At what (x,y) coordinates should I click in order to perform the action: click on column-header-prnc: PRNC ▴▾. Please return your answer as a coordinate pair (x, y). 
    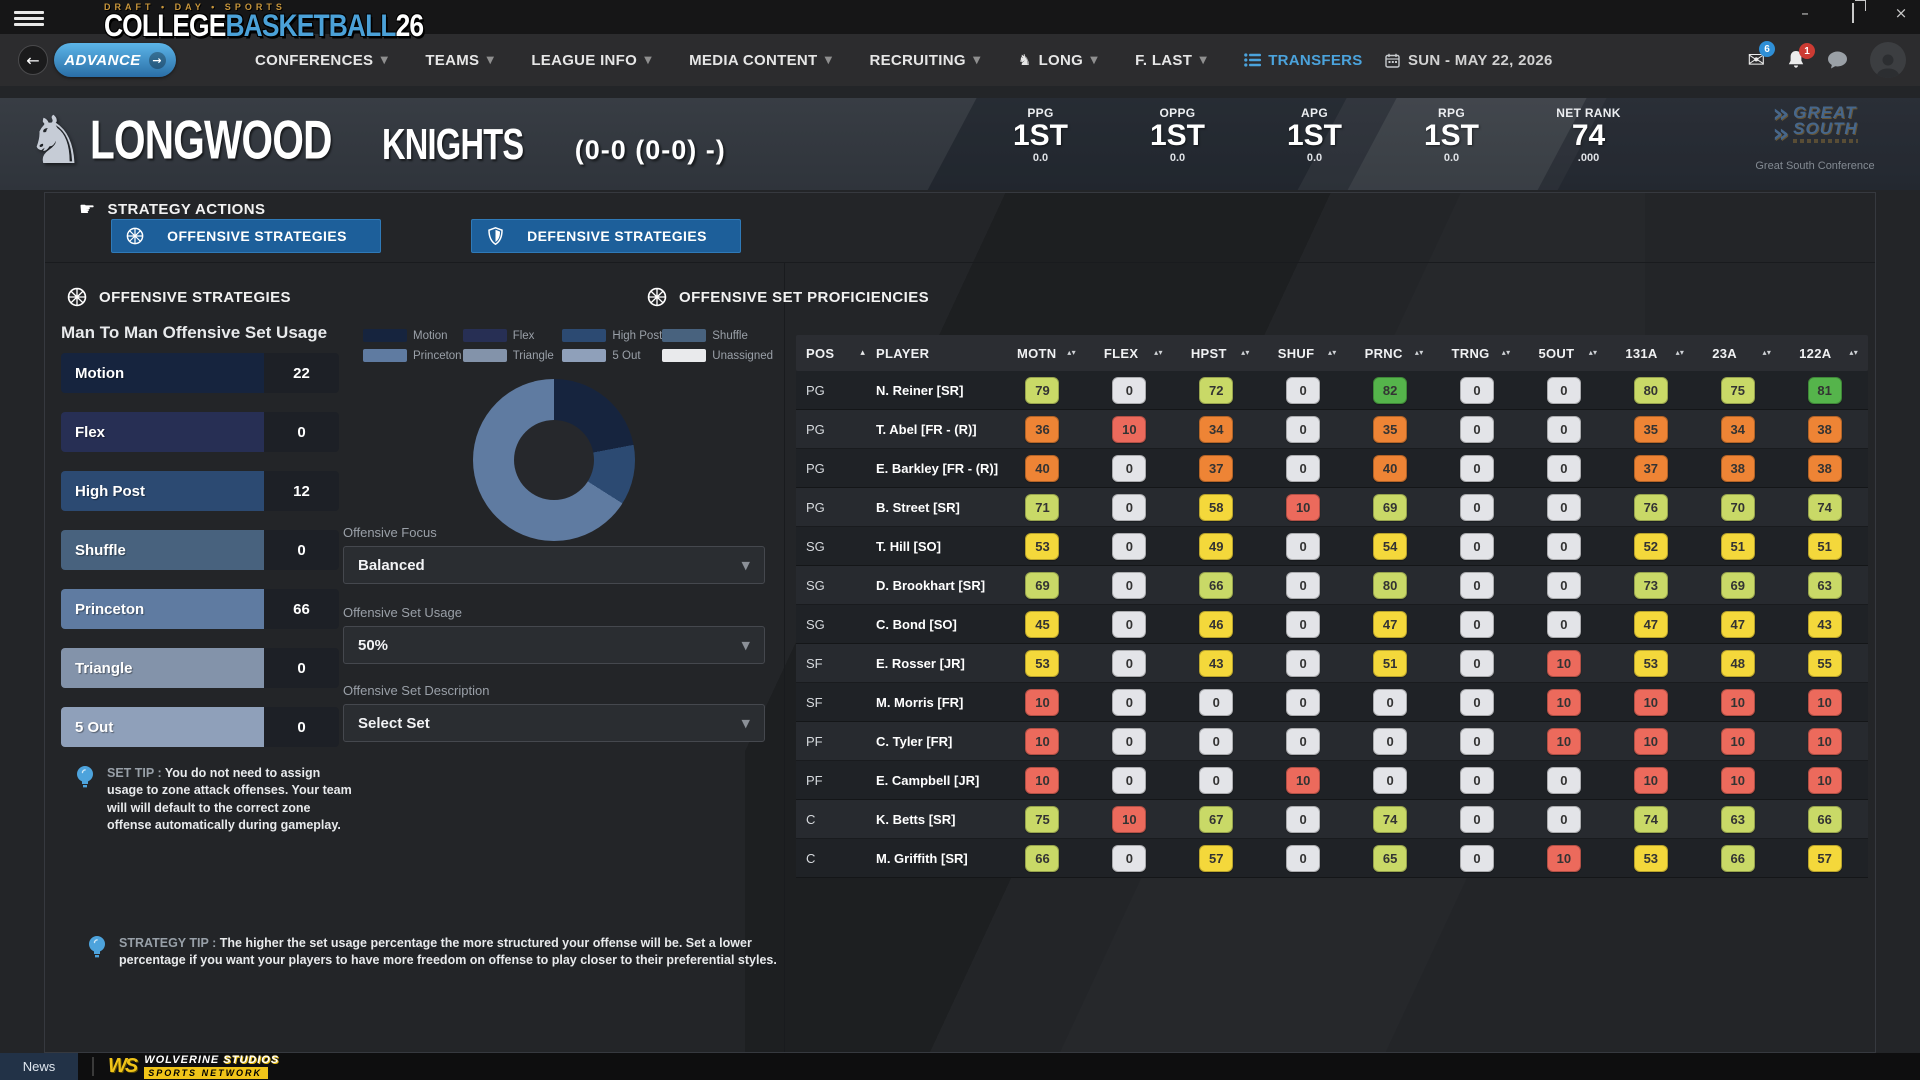
    Looking at the image, I should click on (1394, 353).